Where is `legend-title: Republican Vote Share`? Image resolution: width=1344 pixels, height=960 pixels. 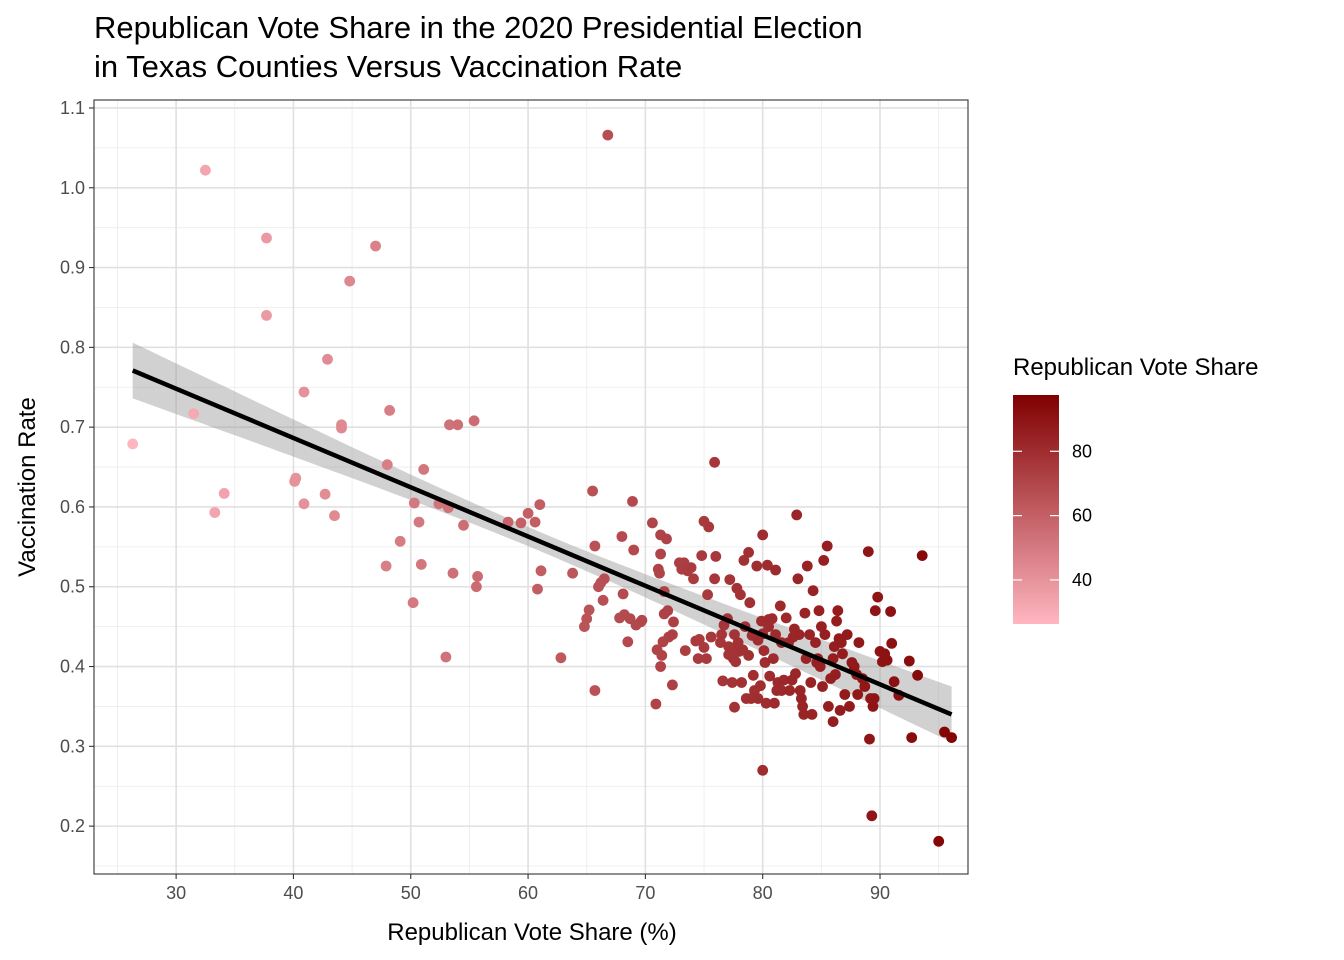 legend-title: Republican Vote Share is located at coordinates (1136, 367).